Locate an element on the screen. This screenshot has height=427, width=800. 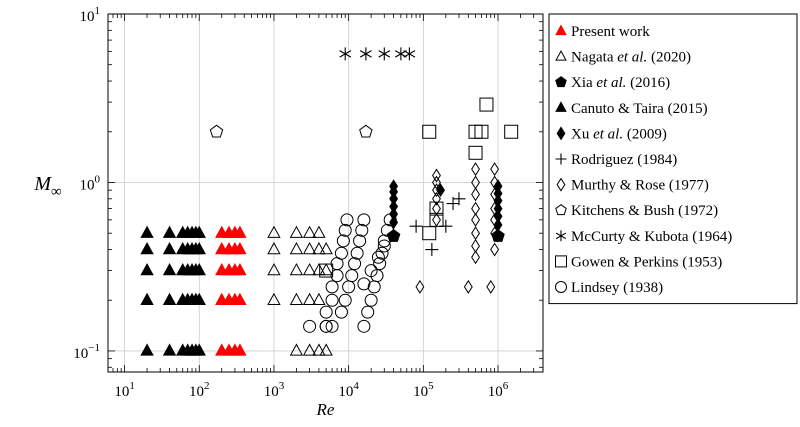
legend-label: Xu et al. (2009) is located at coordinates (619, 134).